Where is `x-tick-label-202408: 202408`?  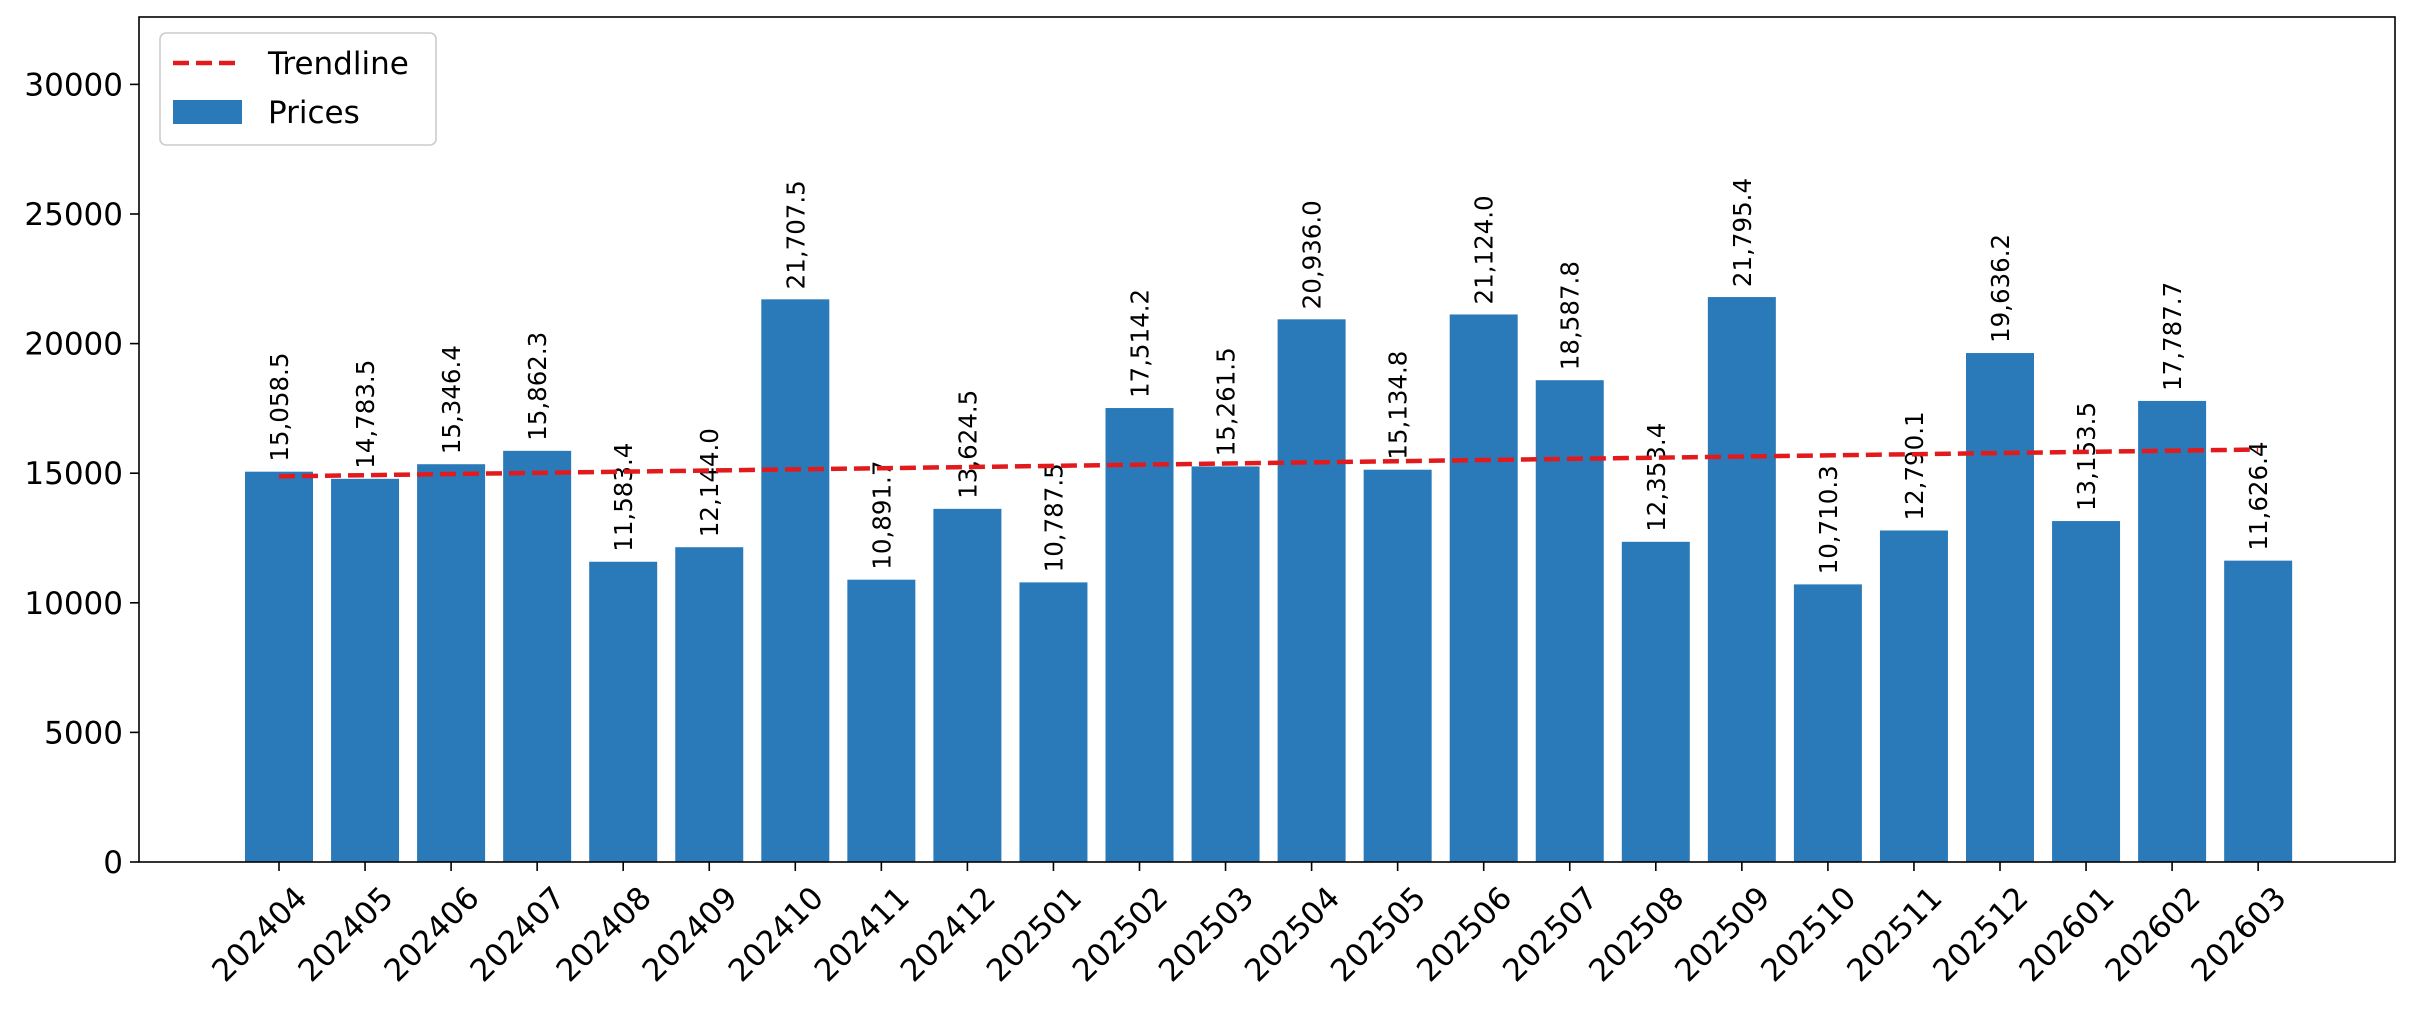
x-tick-label-202408: 202408 is located at coordinates (604, 934).